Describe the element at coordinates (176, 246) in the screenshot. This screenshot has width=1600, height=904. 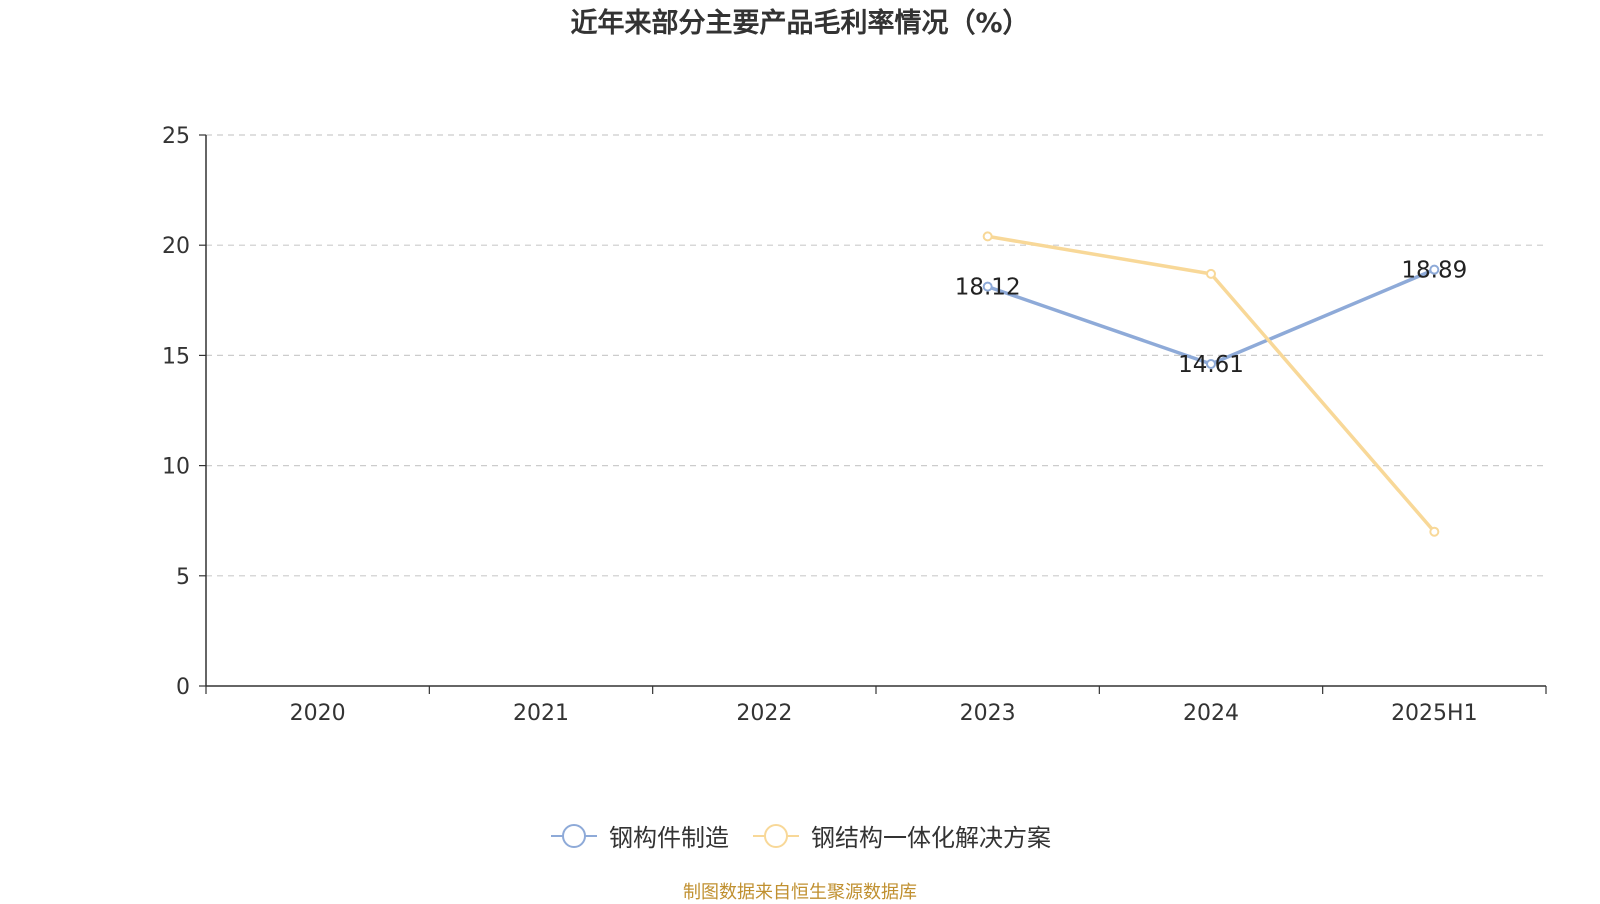
I see `y-tick-label-20: 20` at that location.